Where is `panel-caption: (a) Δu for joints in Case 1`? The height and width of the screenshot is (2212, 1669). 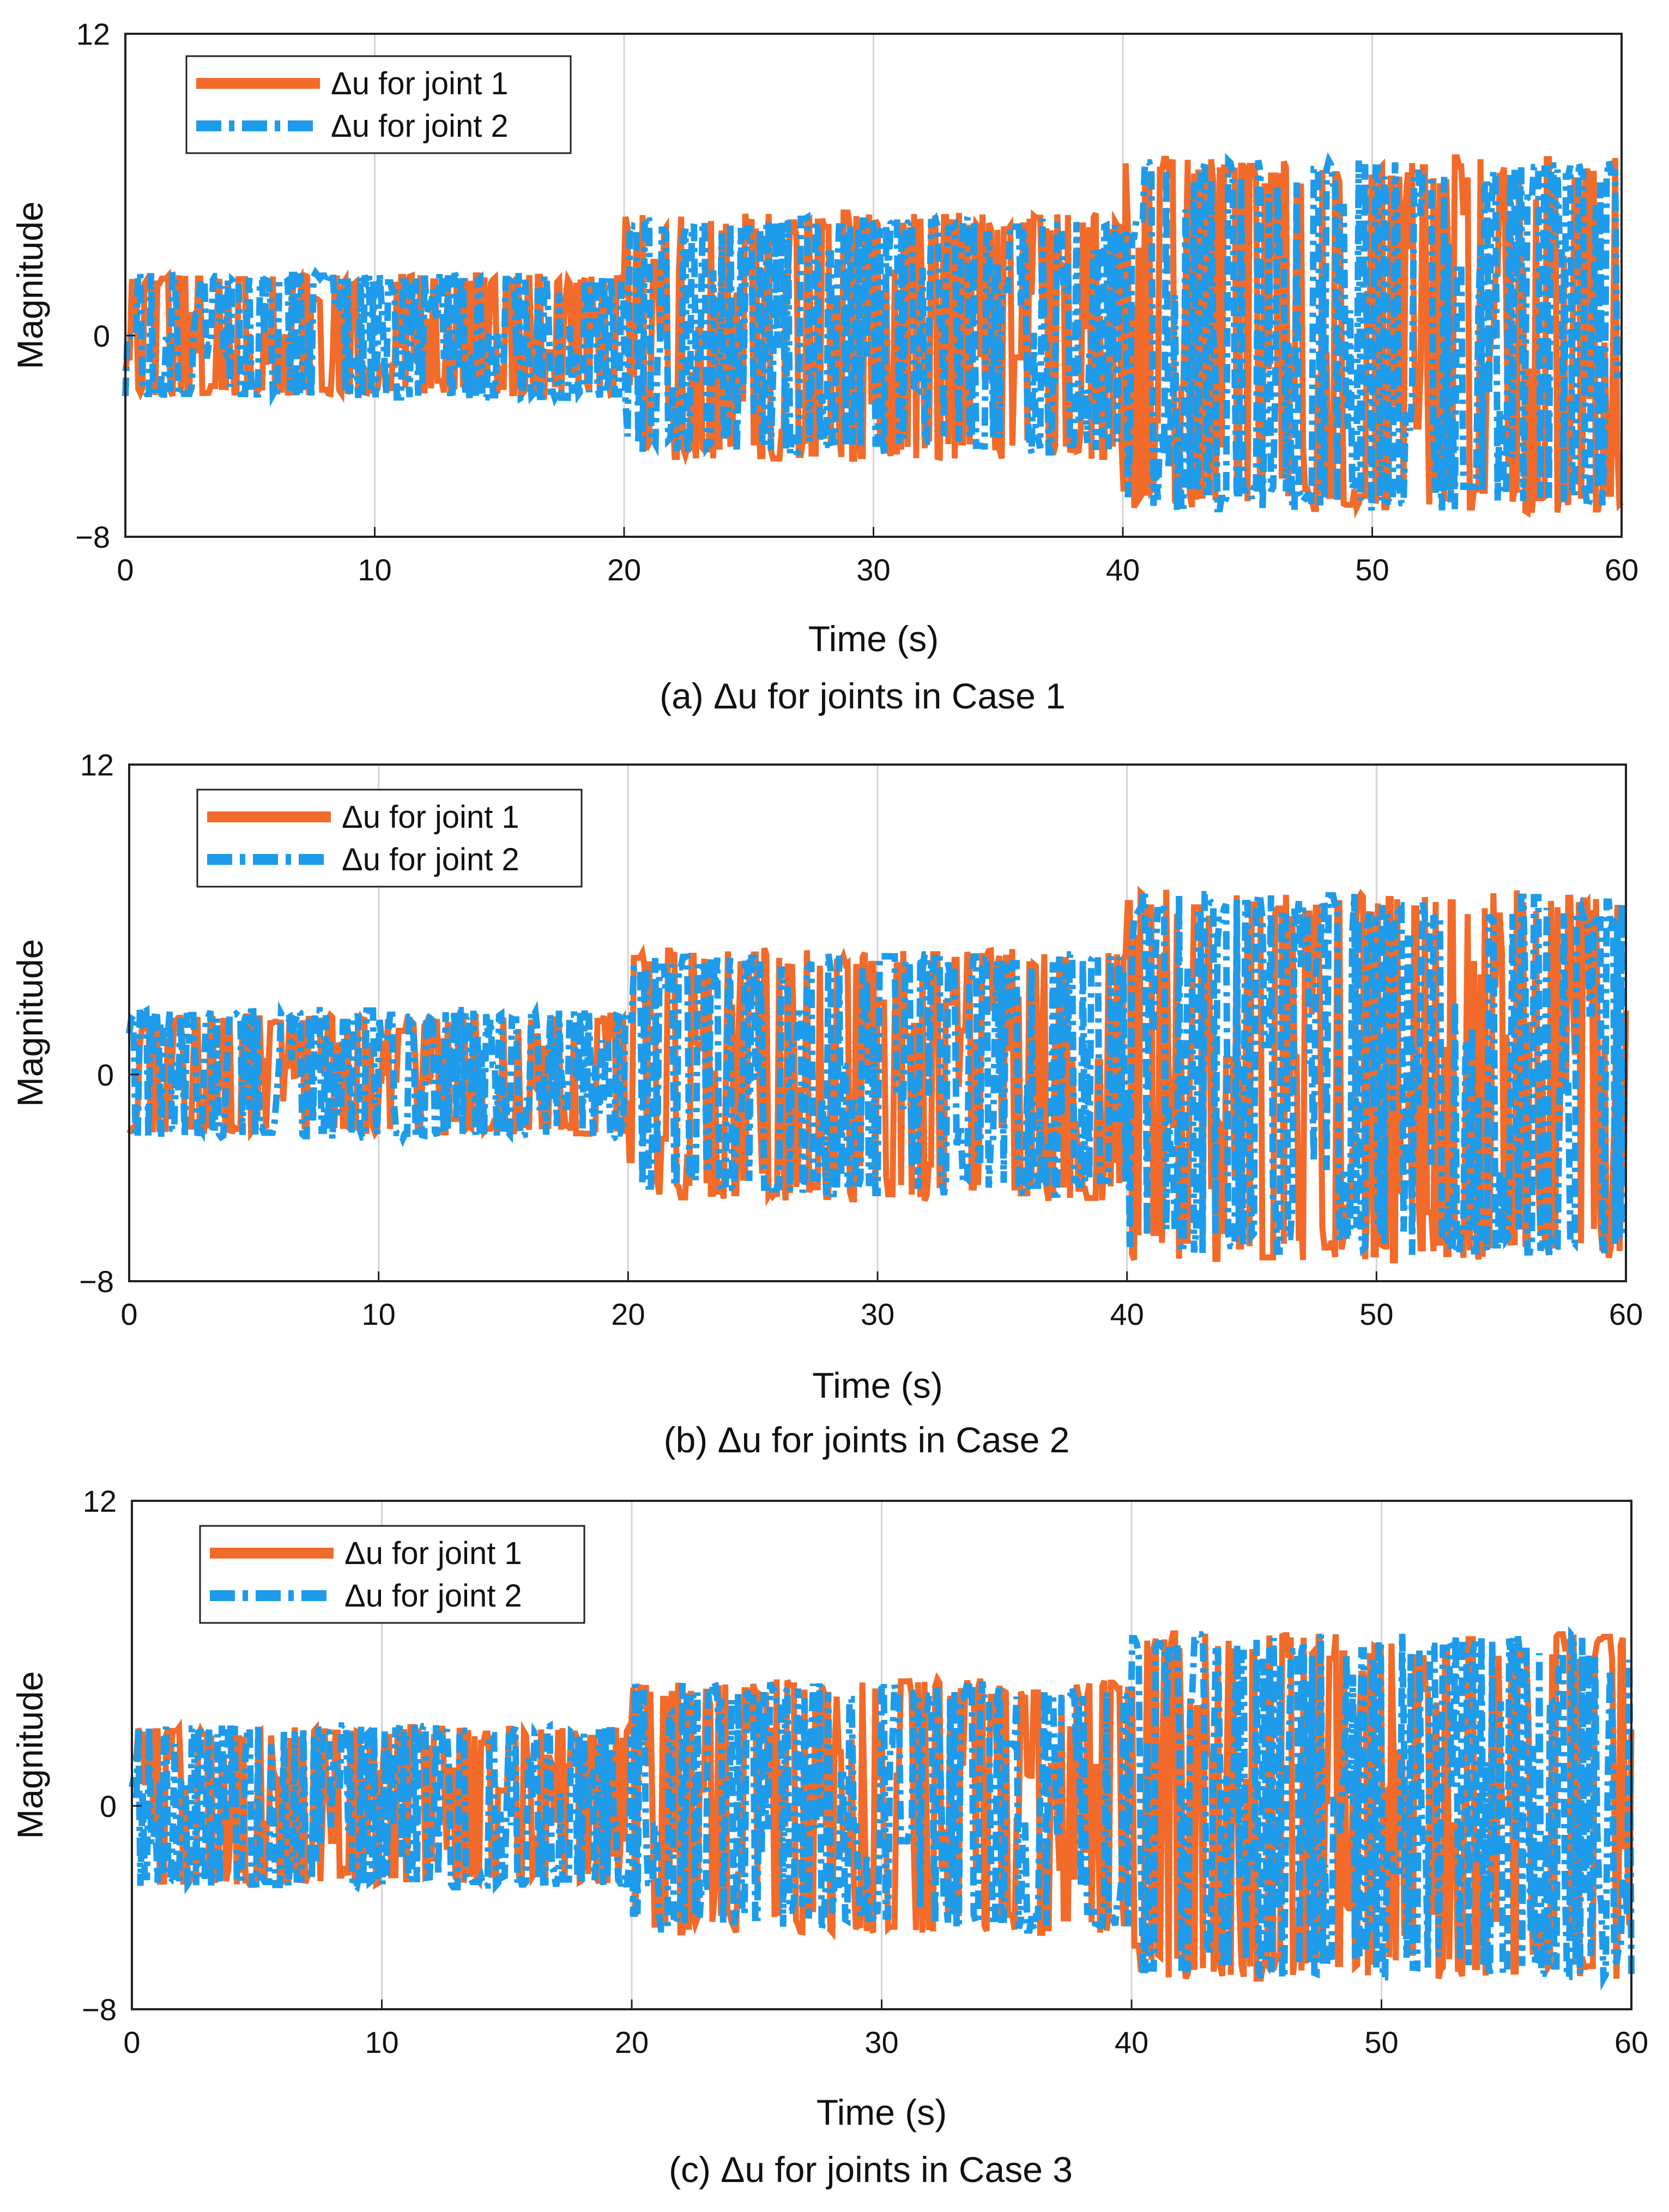
panel-caption: (a) Δu for joints in Case 1 is located at coordinates (863, 696).